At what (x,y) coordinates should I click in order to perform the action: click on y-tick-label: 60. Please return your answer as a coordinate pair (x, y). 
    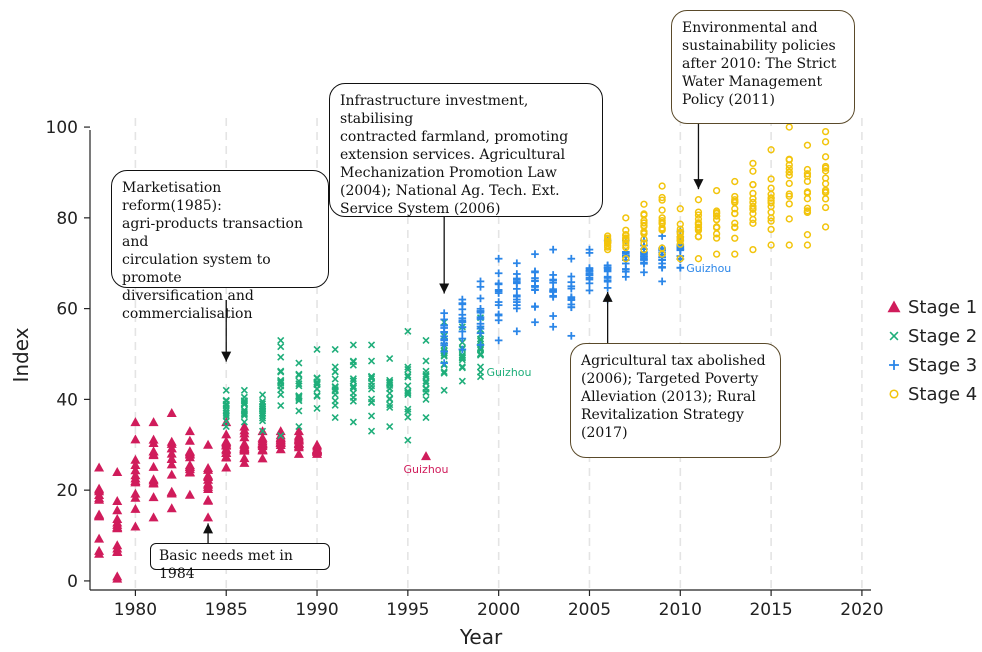
    Looking at the image, I should click on (67, 310).